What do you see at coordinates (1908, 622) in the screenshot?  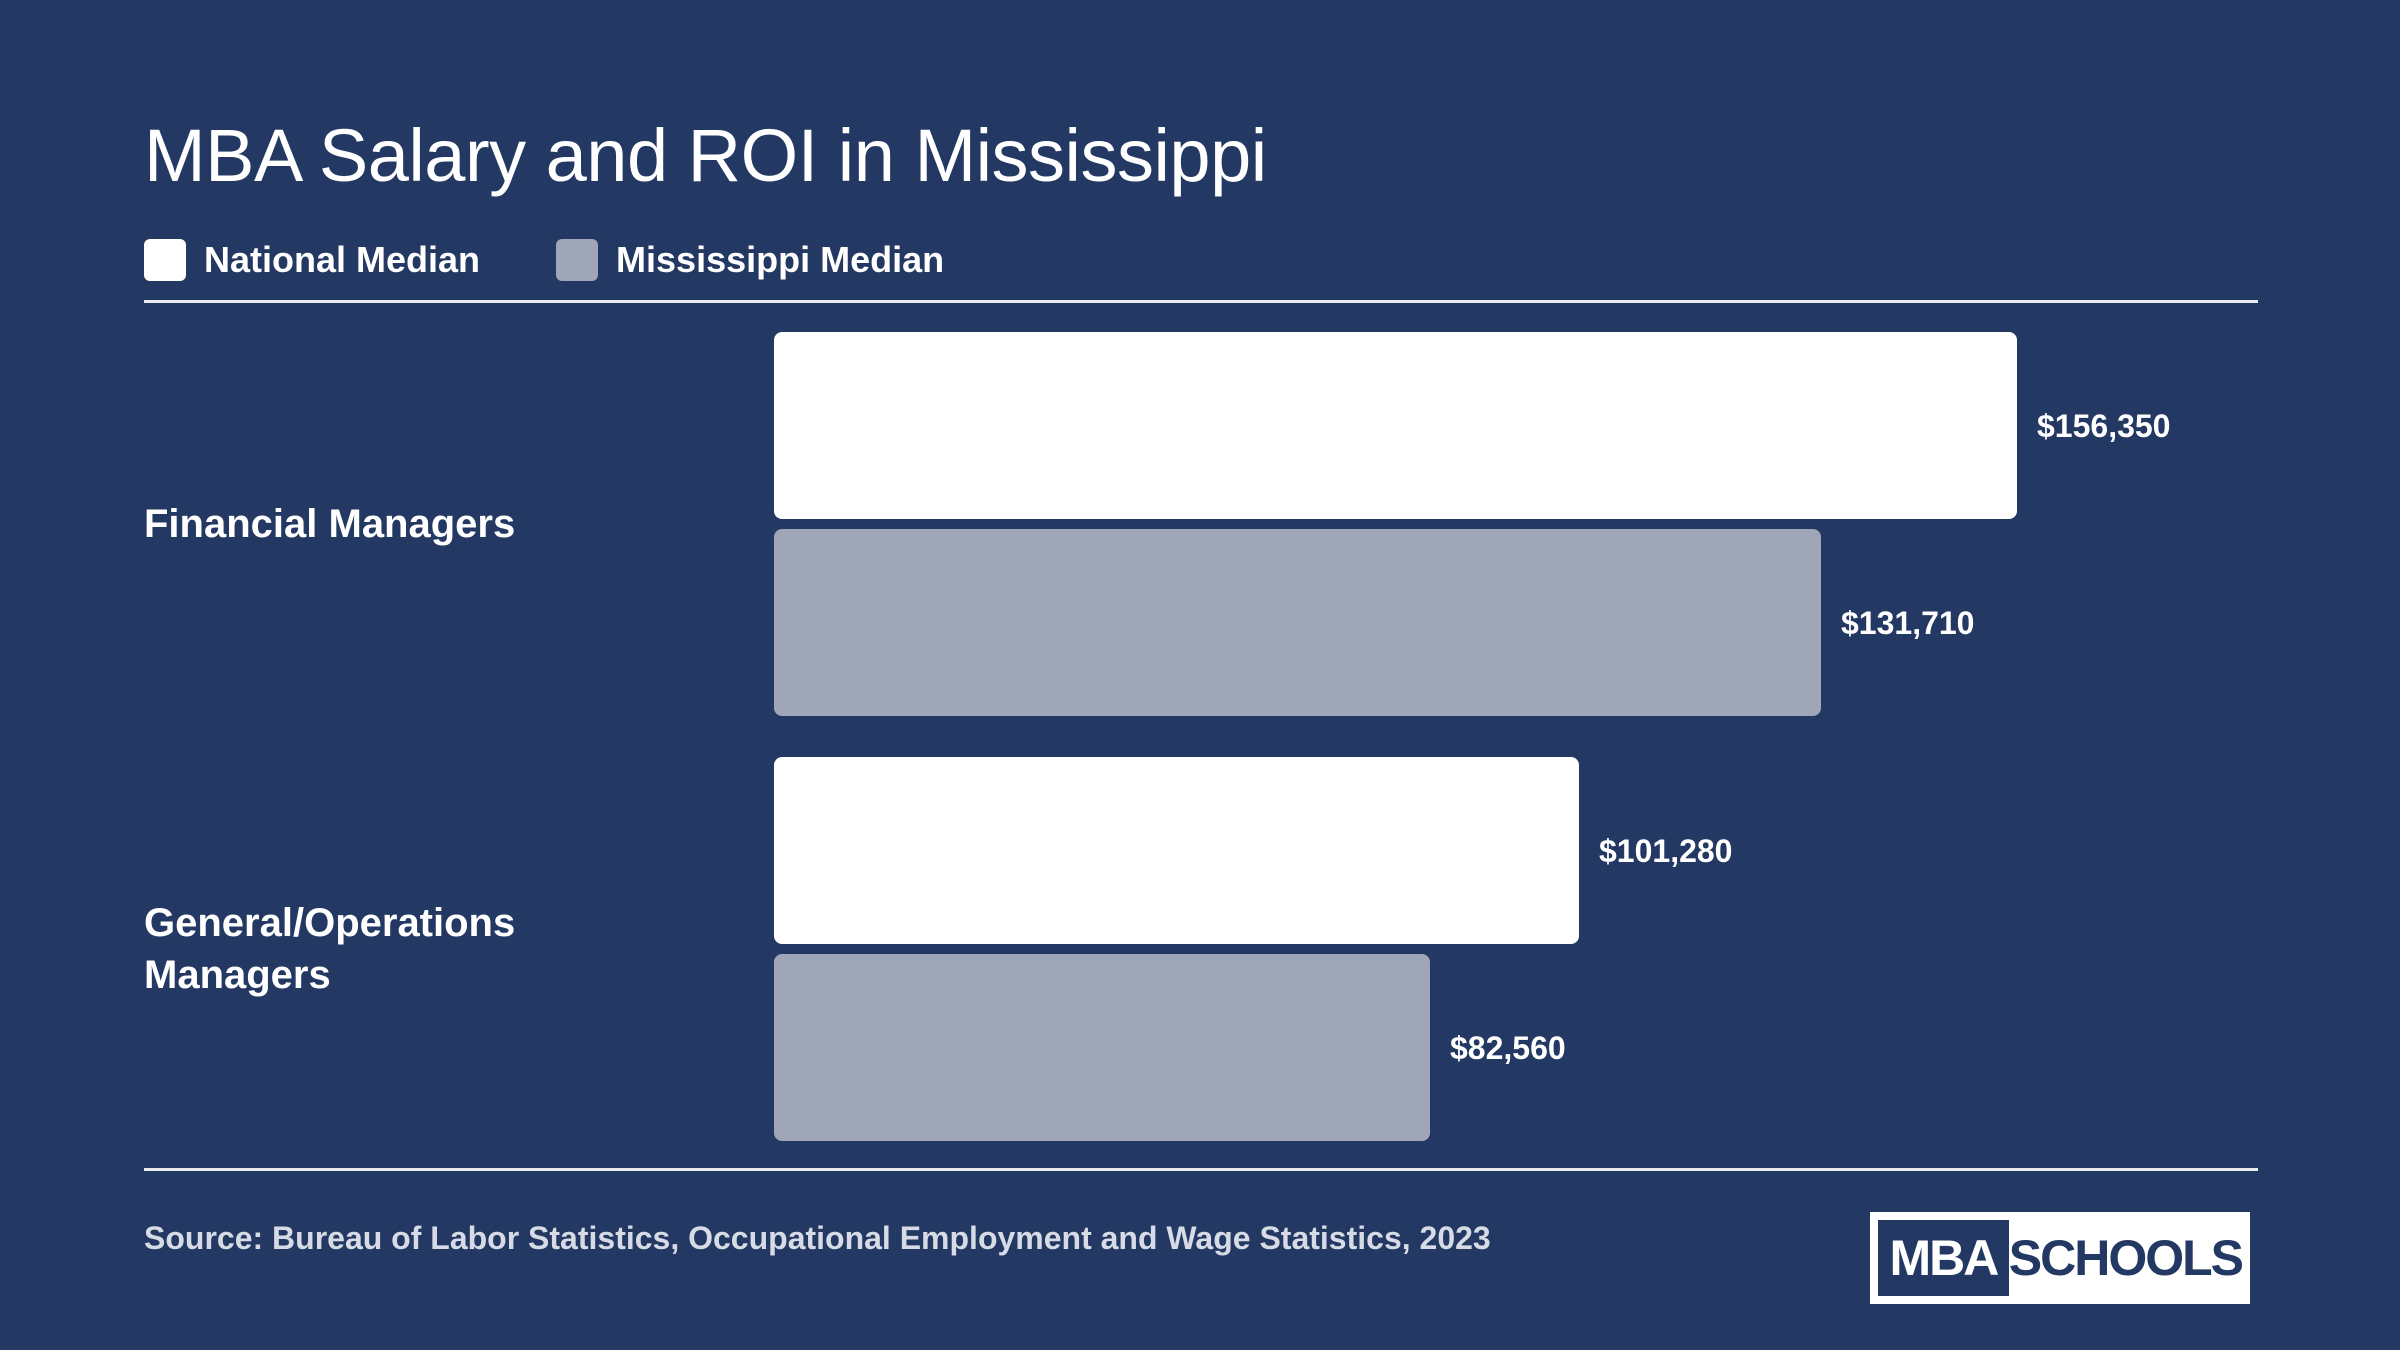 I see `bar-value-financial-managers-mississippi: $131,710` at bounding box center [1908, 622].